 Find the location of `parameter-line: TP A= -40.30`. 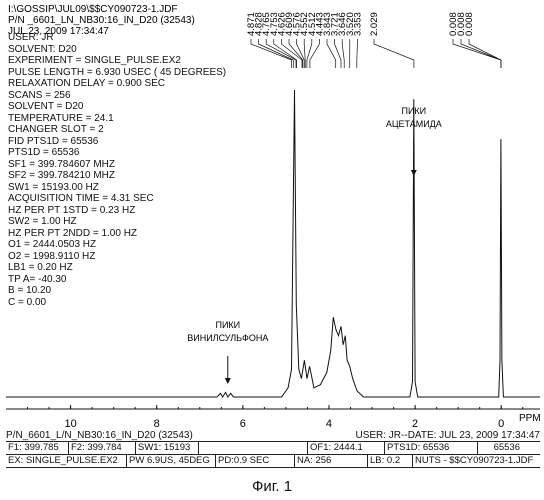

parameter-line: TP A= -40.30 is located at coordinates (128, 280).